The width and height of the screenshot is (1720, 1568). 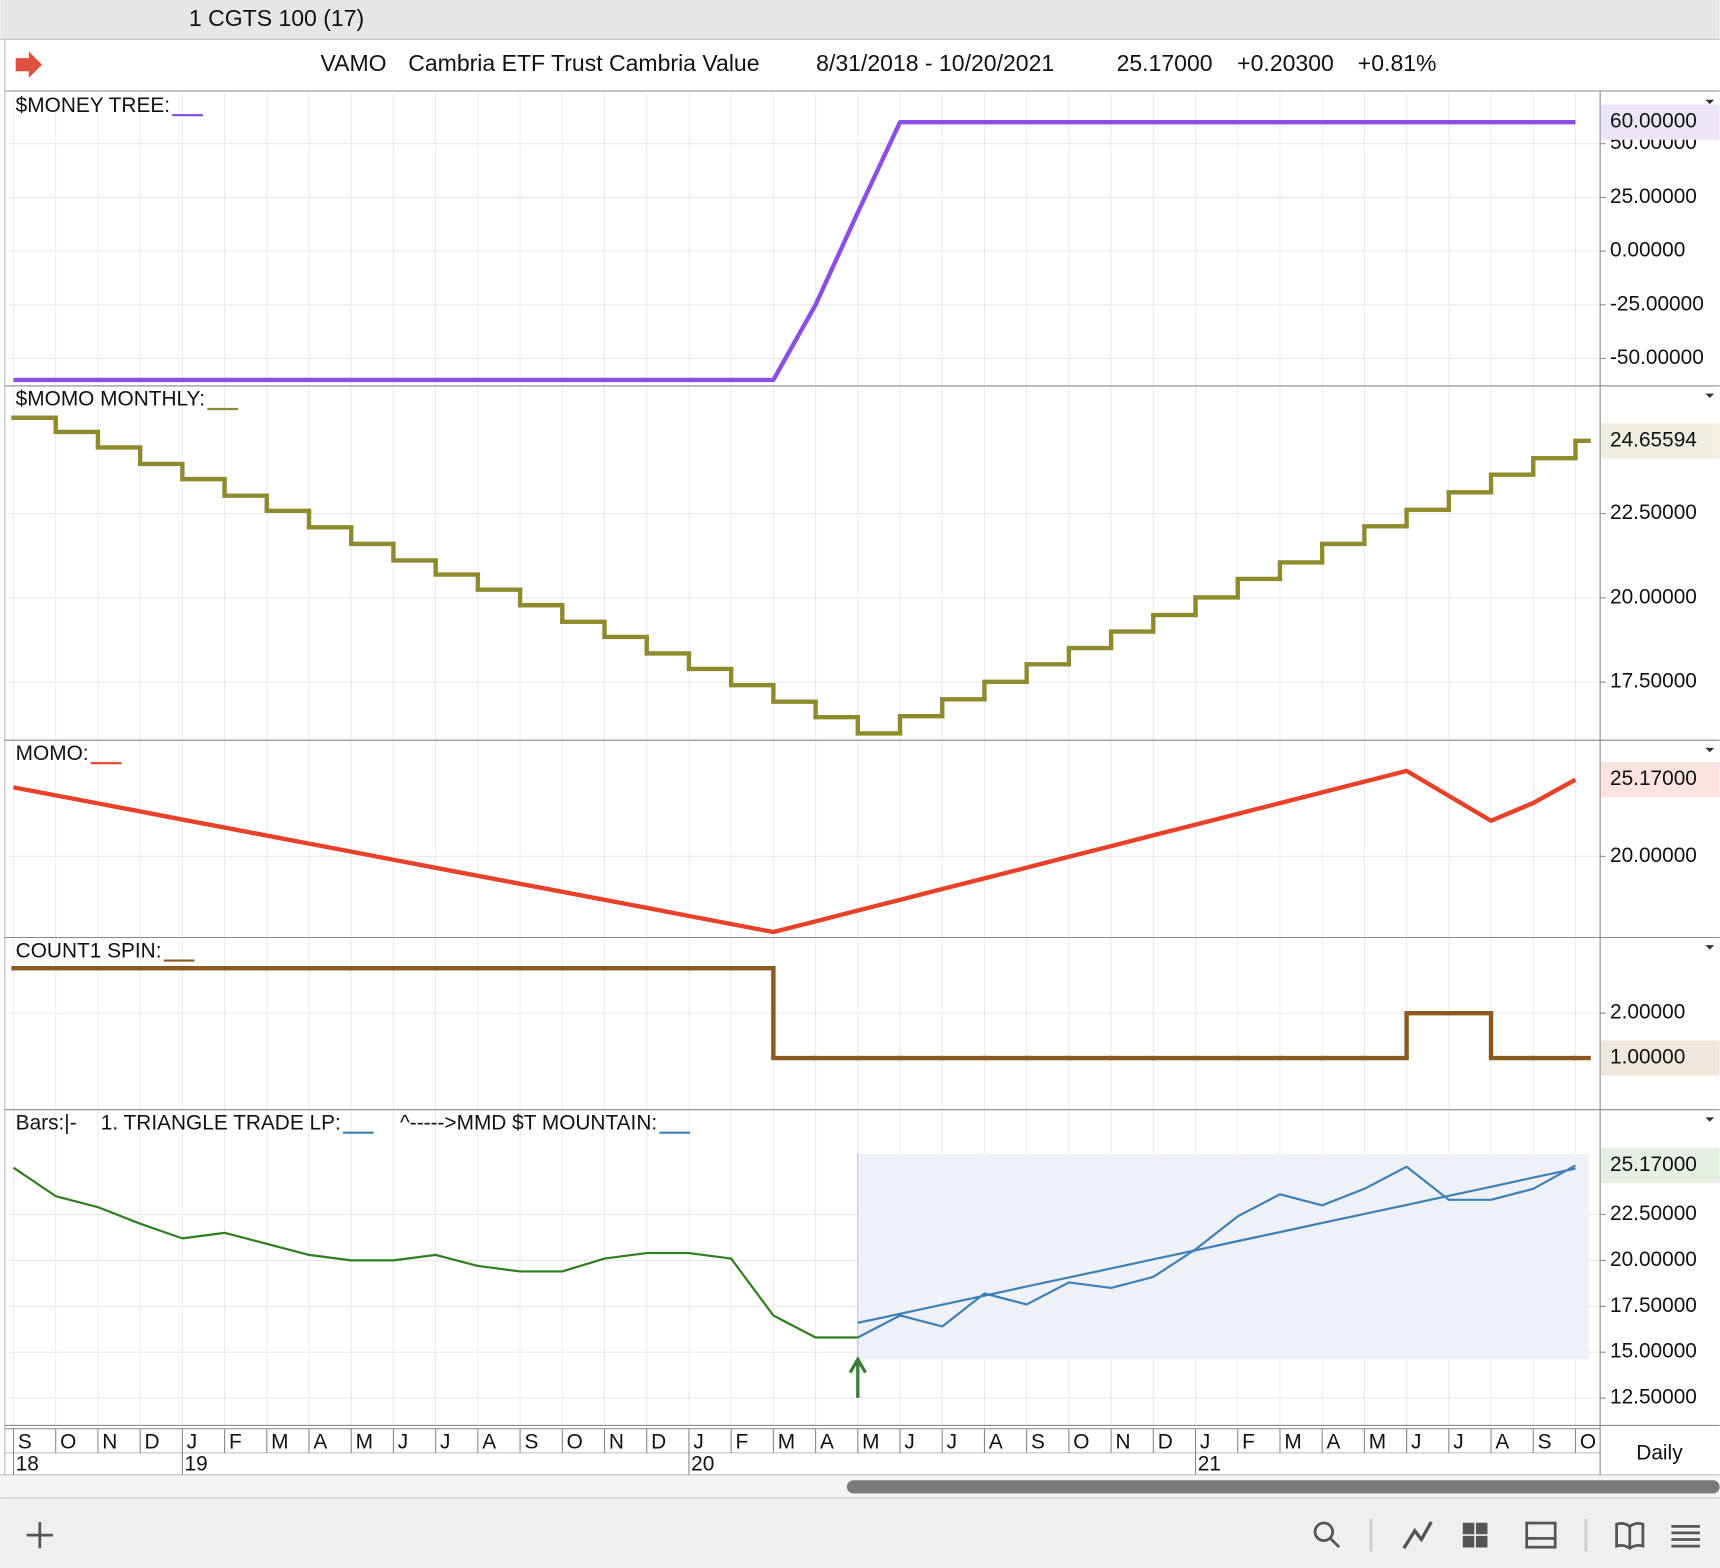 I want to click on legend-label: Bars:|-, so click(x=46, y=1122).